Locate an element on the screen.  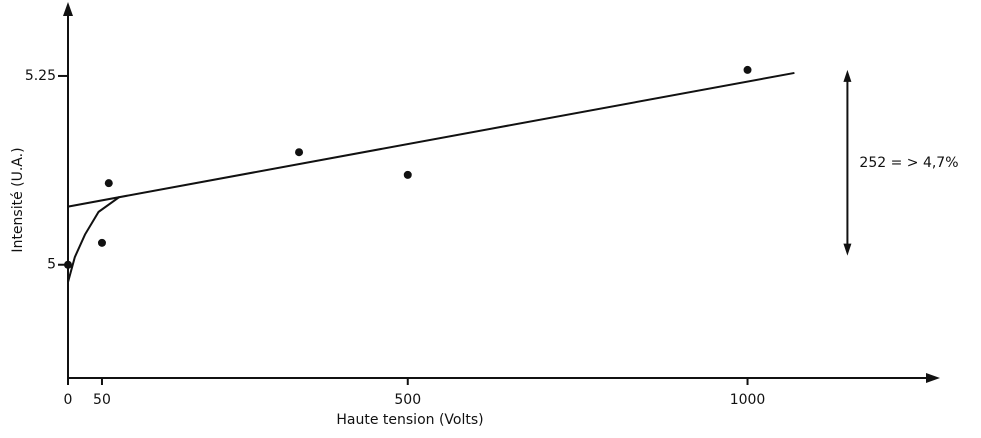
x-tick-label: 0 is located at coordinates (68, 400).